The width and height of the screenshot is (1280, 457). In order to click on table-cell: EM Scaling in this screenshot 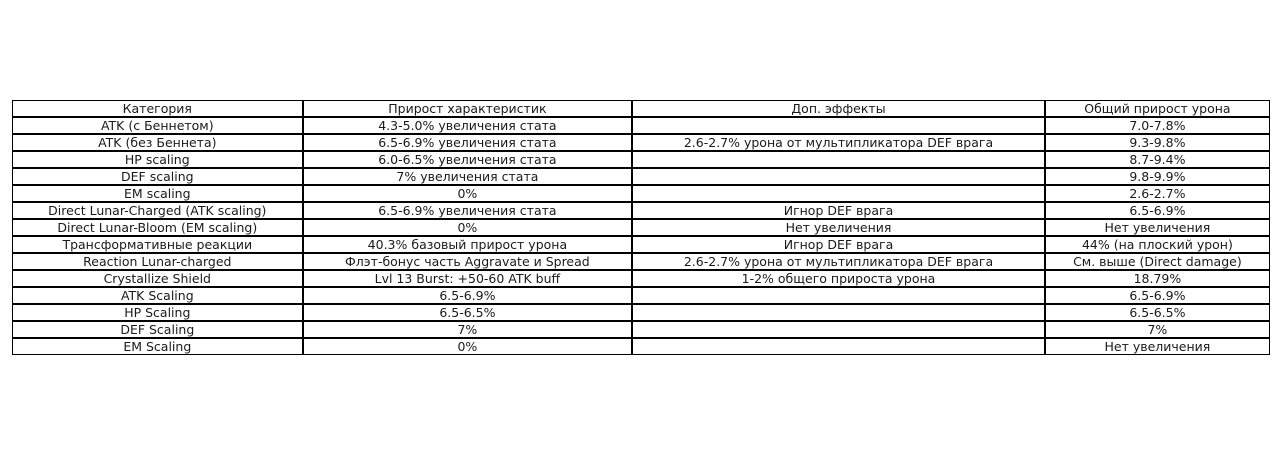, I will do `click(157, 346)`.